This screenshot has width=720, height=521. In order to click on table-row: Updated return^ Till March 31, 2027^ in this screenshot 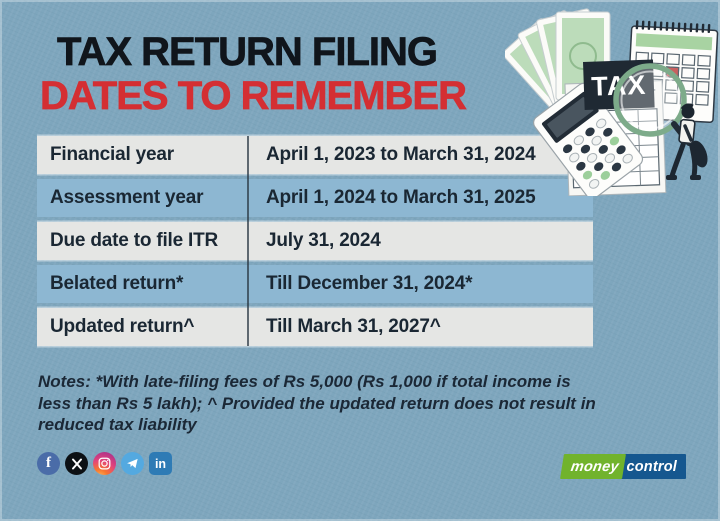, I will do `click(315, 327)`.